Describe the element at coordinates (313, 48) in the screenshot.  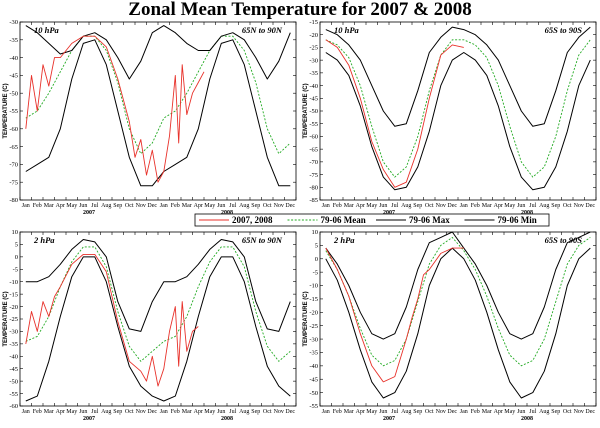
I see `y-tick-label: -25` at that location.